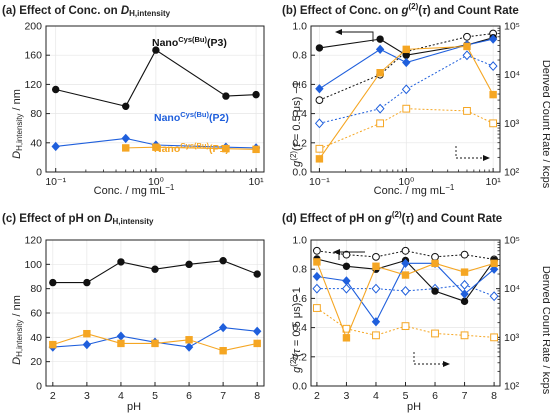 Image resolution: width=550 pixels, height=416 pixels. I want to click on panel-b-ytick-label: 0.6, so click(299, 85).